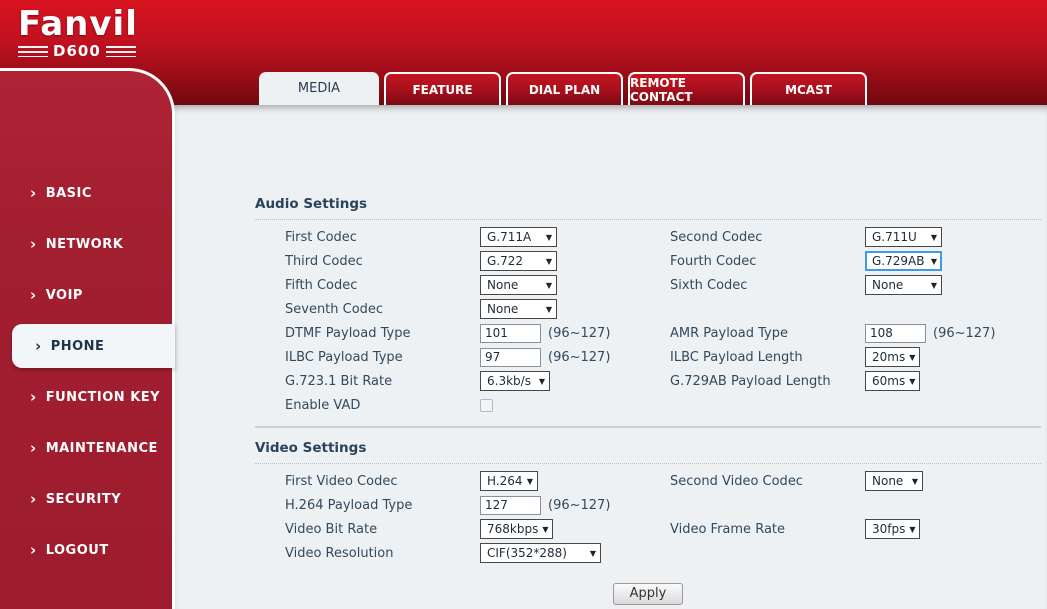  Describe the element at coordinates (903, 261) in the screenshot. I see `fourth-codec-select: G.729AB ▼` at that location.